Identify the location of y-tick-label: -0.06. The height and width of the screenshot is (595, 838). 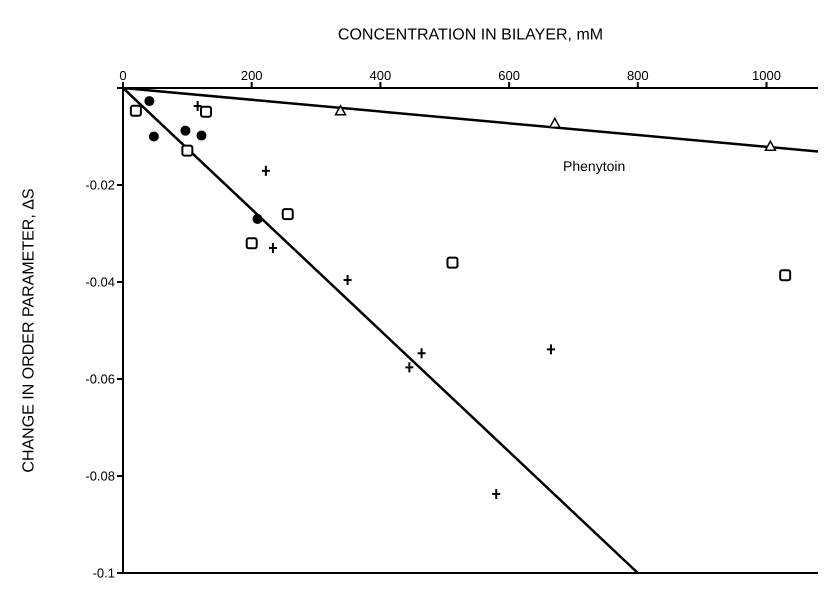
(100, 379).